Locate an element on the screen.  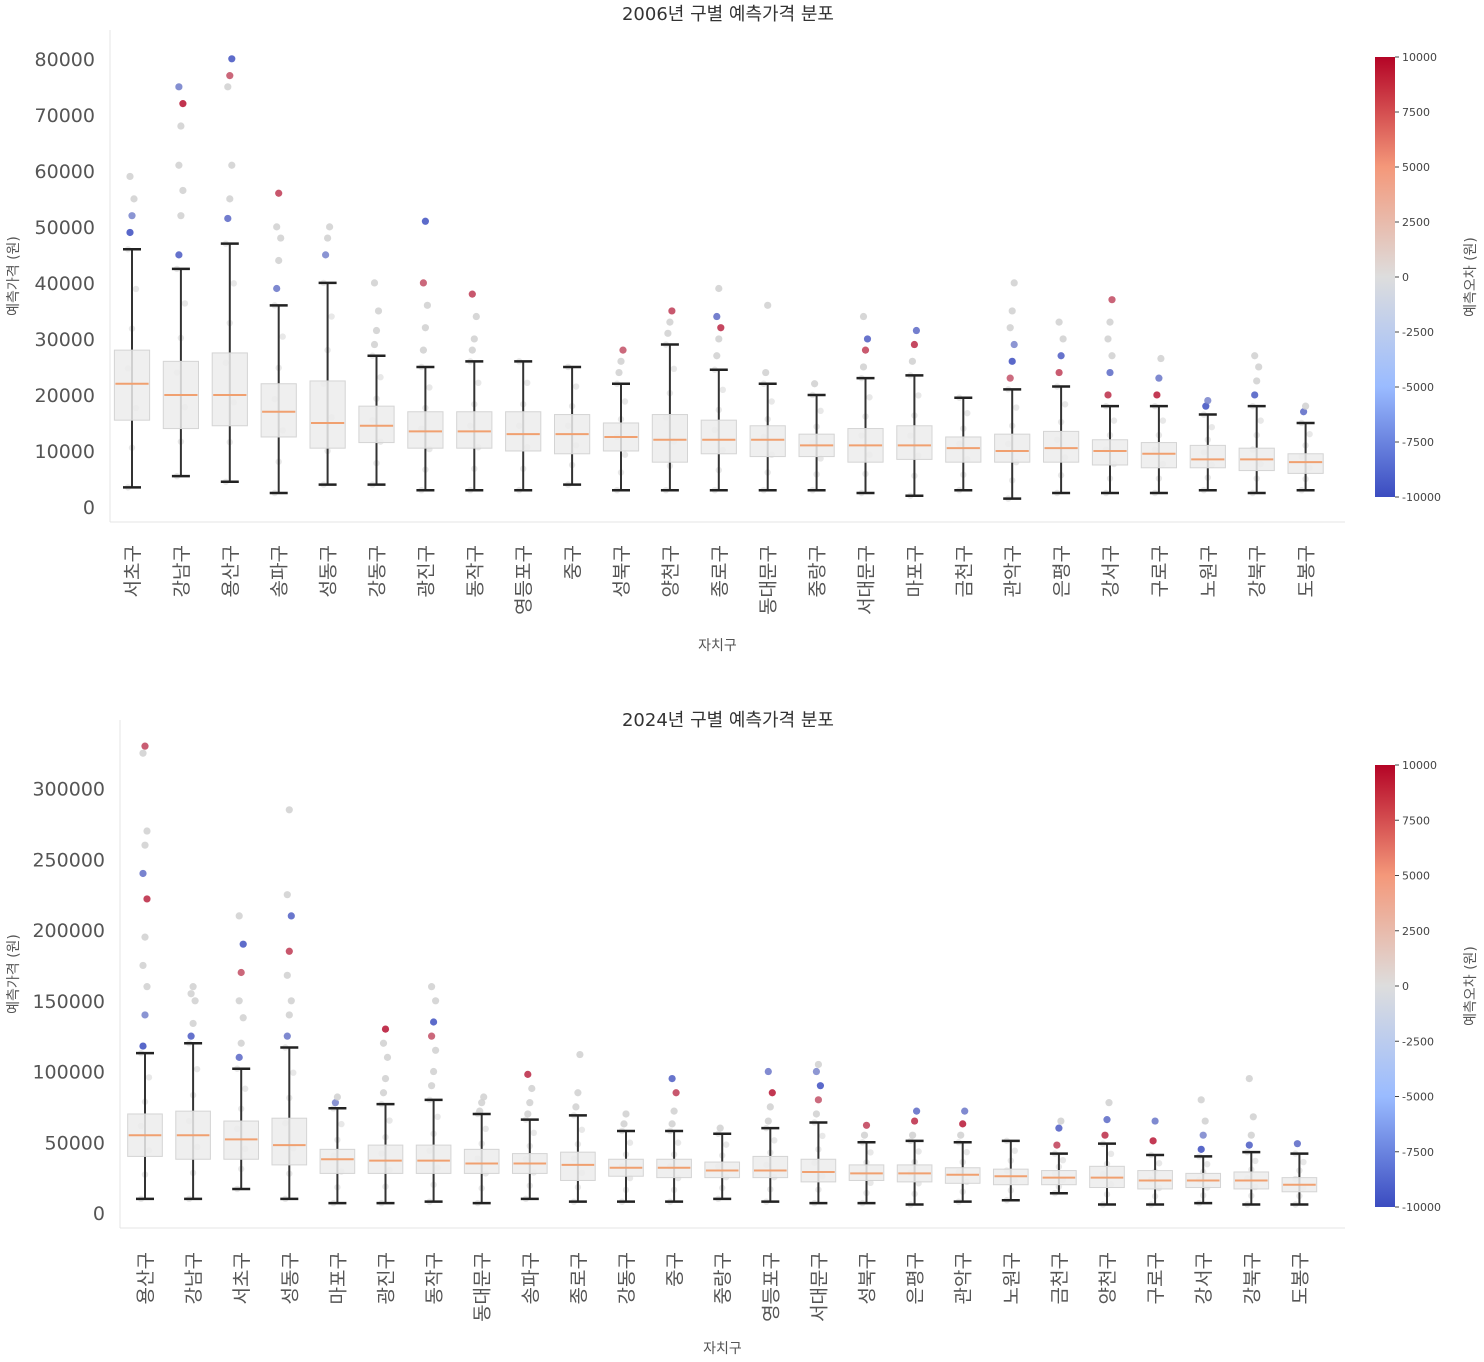
box-중랑구 is located at coordinates (722, 1163).